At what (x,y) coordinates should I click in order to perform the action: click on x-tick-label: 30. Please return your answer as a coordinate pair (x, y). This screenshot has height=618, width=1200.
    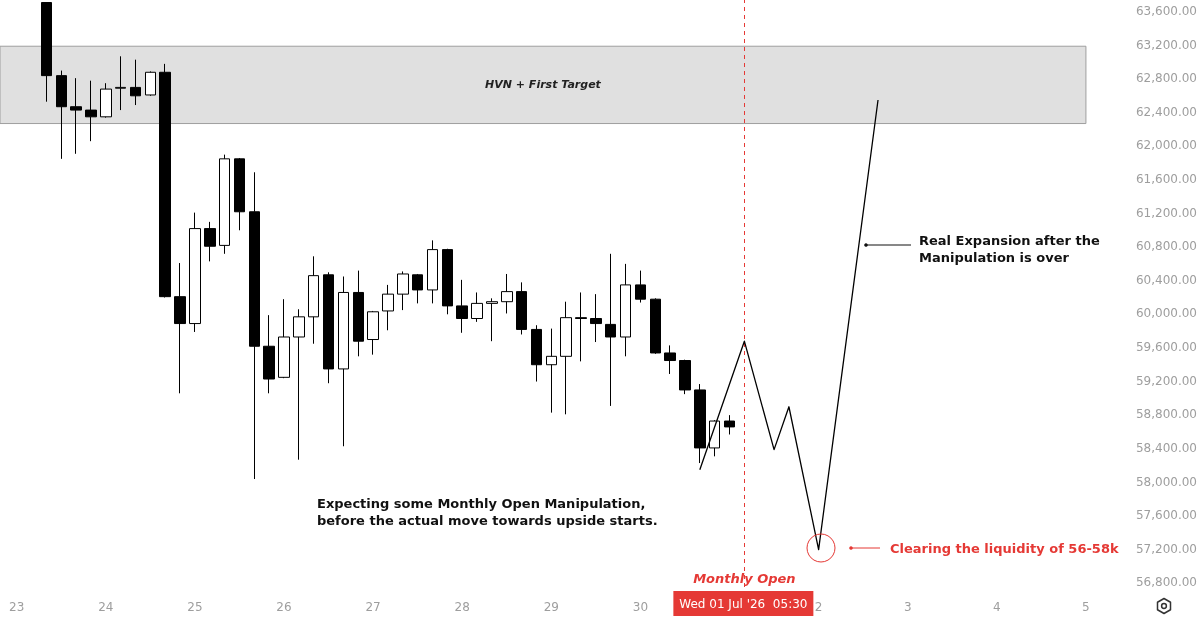
    Looking at the image, I should click on (640, 607).